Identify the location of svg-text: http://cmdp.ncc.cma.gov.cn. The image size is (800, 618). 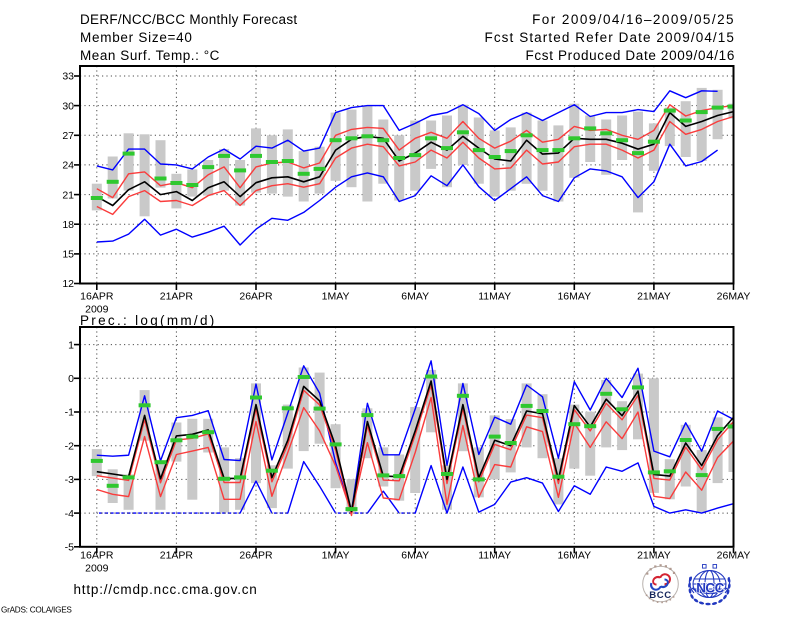
(166, 589).